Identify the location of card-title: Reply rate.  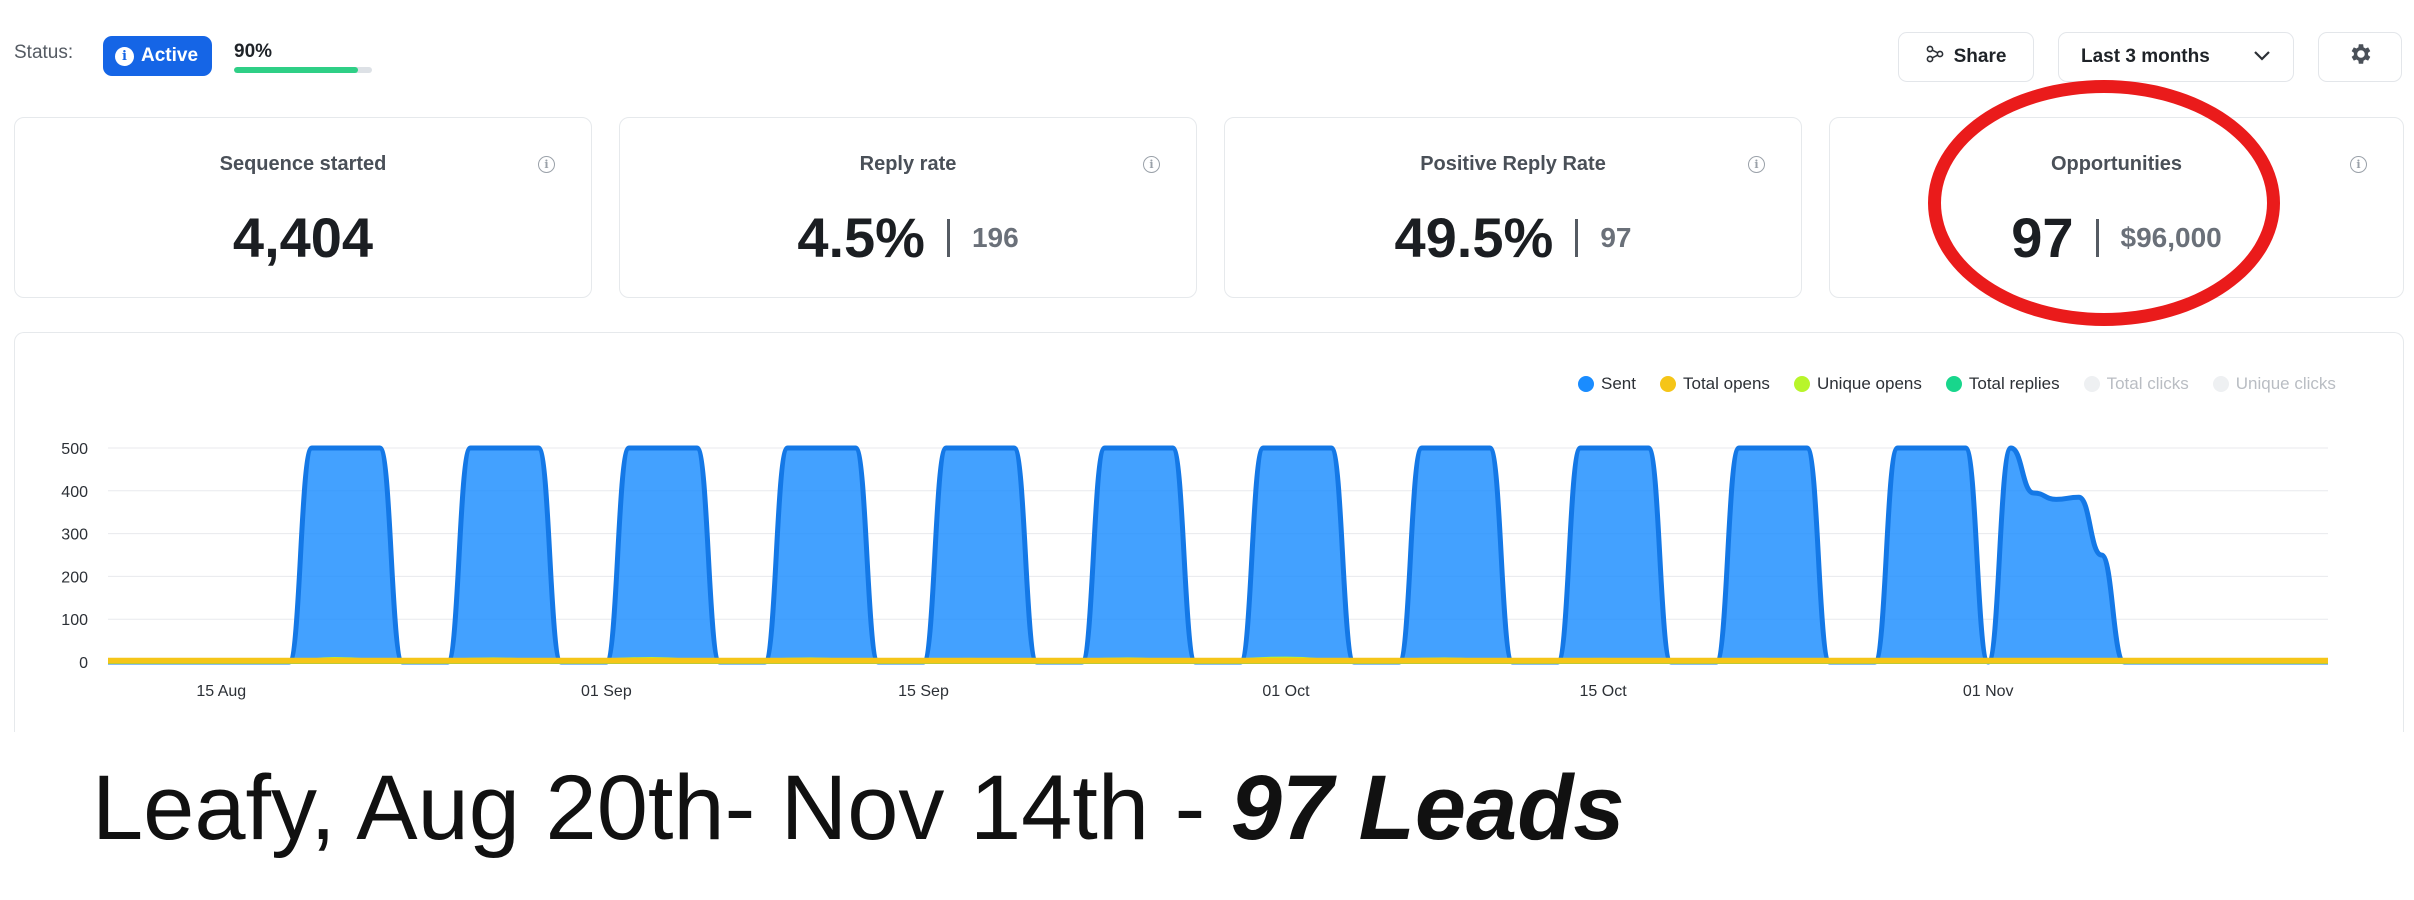
(908, 164).